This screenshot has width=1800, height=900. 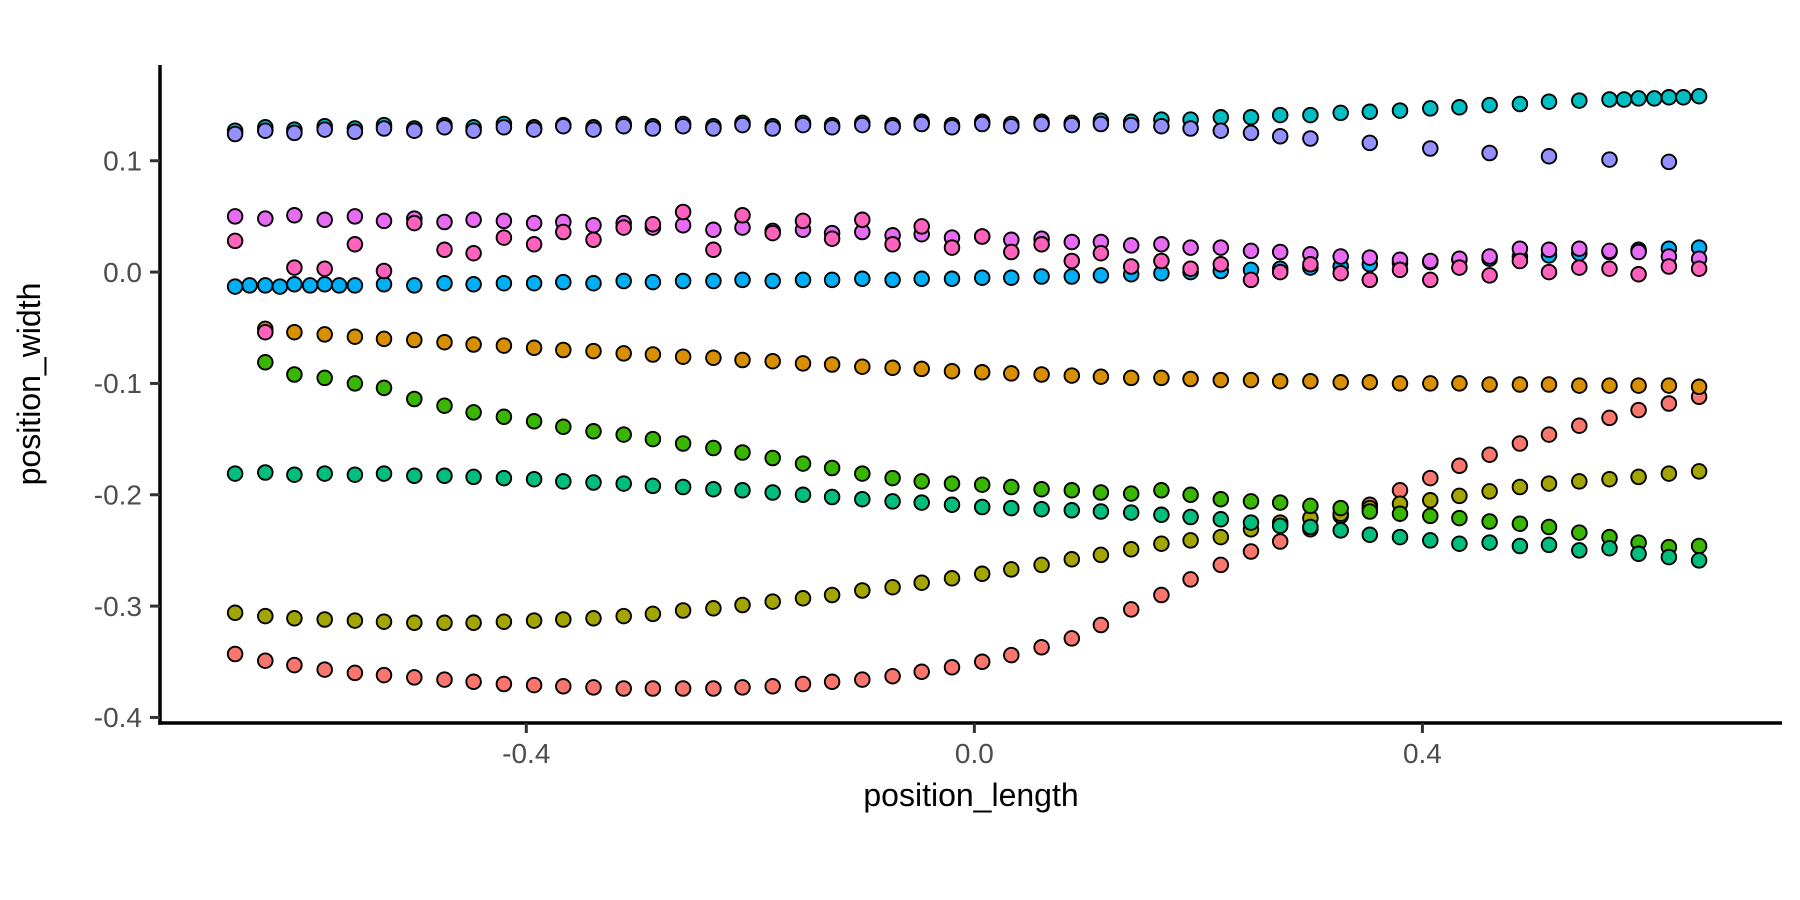 I want to click on y-axis-title: position_width, so click(x=29, y=384).